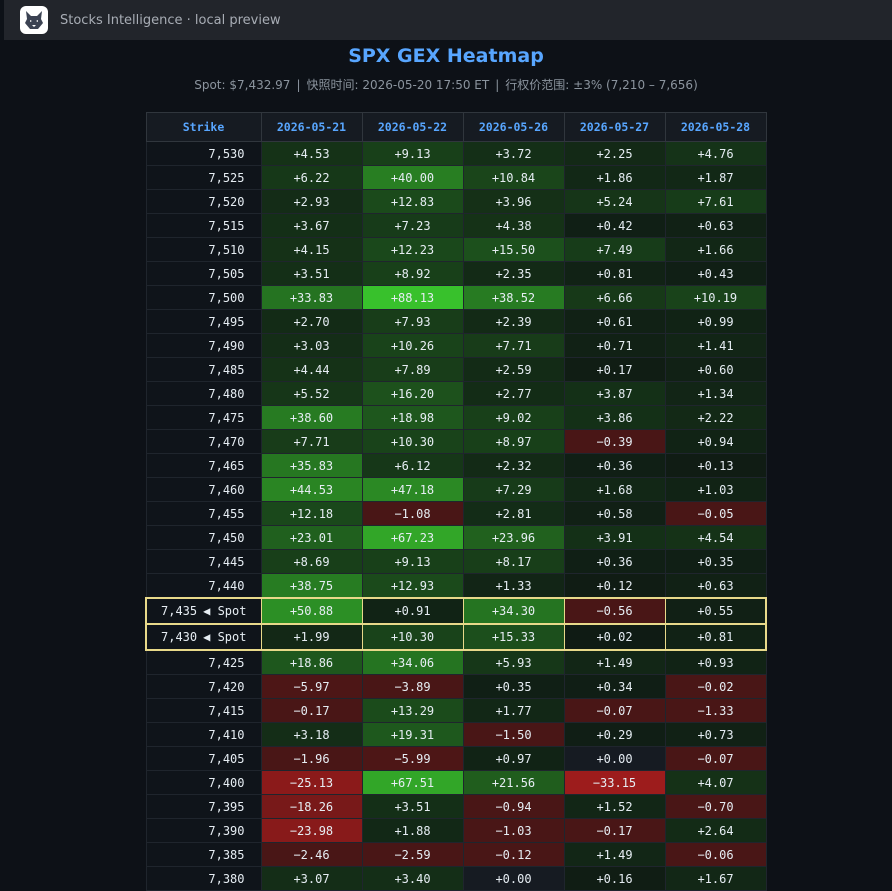 The width and height of the screenshot is (892, 891). Describe the element at coordinates (614, 369) in the screenshot. I see `gex-cell: +0.17` at that location.